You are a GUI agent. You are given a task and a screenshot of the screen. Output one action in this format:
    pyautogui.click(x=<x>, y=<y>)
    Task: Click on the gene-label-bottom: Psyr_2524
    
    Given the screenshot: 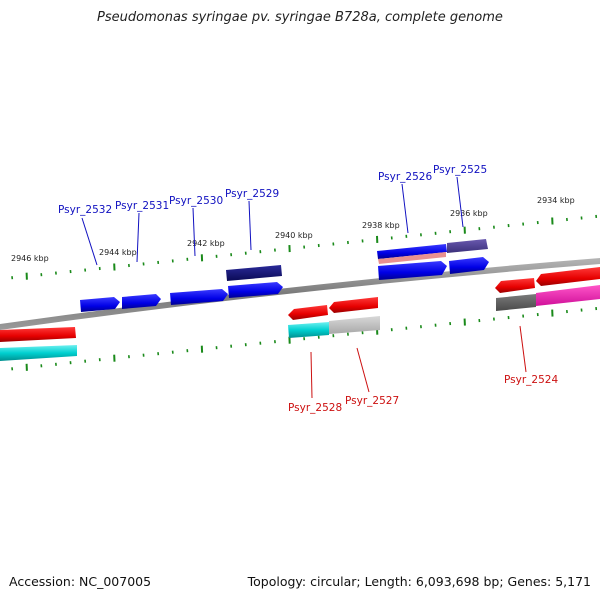 What is the action you would take?
    pyautogui.click(x=531, y=380)
    